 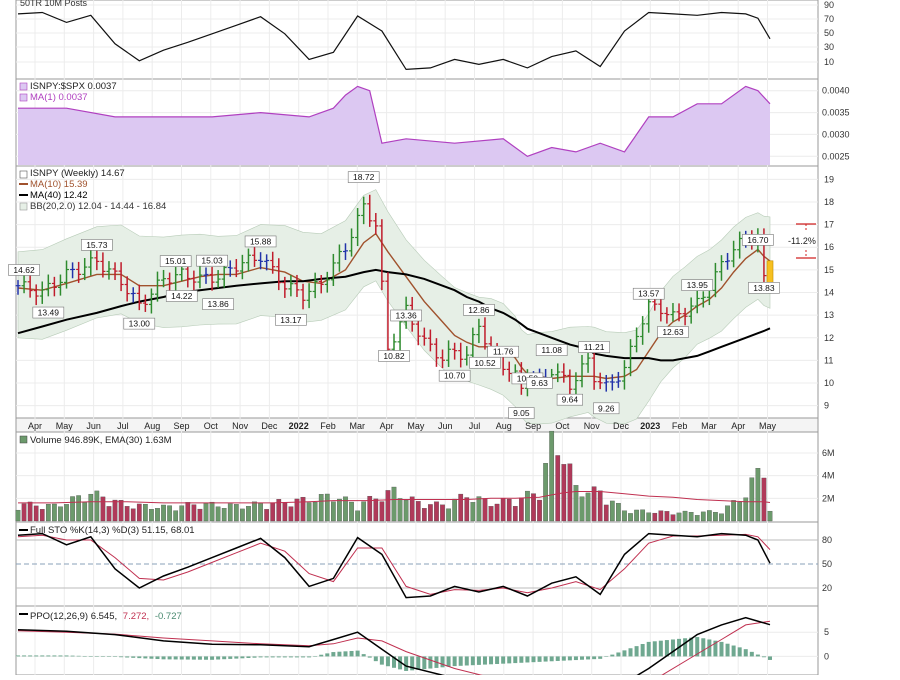 I want to click on price-callout-label: 9.26, so click(x=606, y=408).